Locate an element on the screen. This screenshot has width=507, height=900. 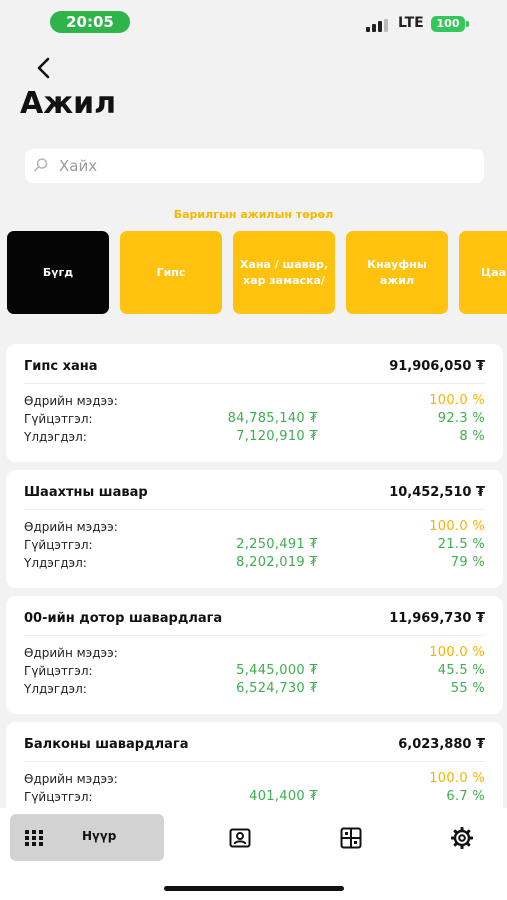
status-time: 20:05 is located at coordinates (90, 22).